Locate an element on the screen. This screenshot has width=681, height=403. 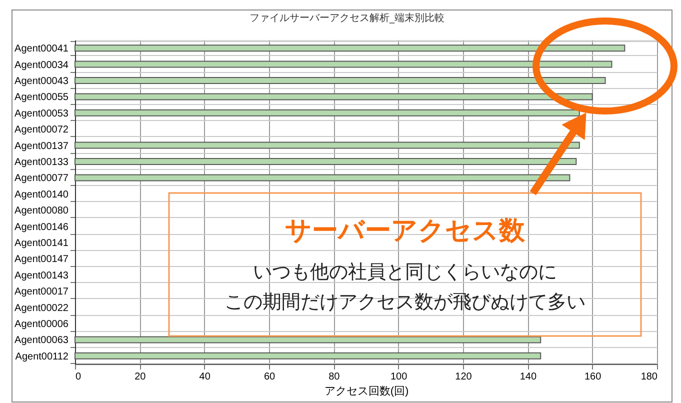
y-tick-label: Agent00017 is located at coordinates (41, 292).